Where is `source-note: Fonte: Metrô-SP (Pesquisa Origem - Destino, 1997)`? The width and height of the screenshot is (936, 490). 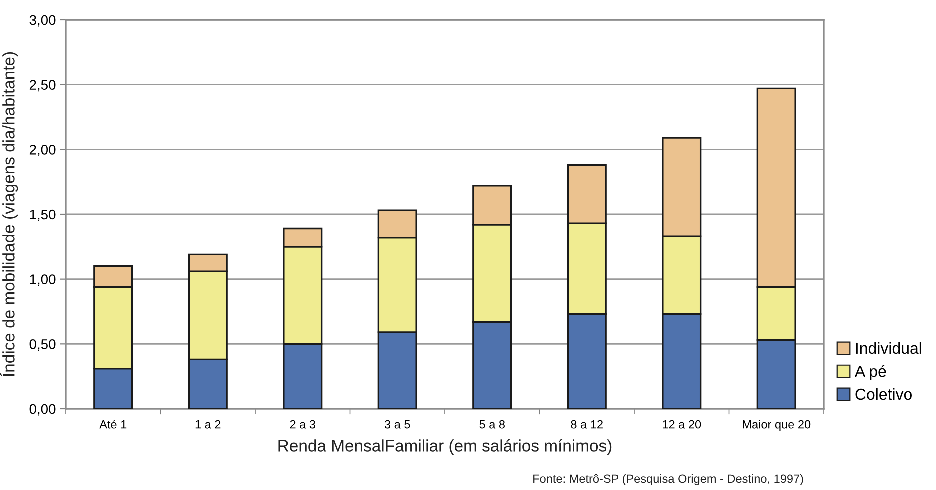 source-note: Fonte: Metrô-SP (Pesquisa Origem - Destino, 1997) is located at coordinates (669, 480).